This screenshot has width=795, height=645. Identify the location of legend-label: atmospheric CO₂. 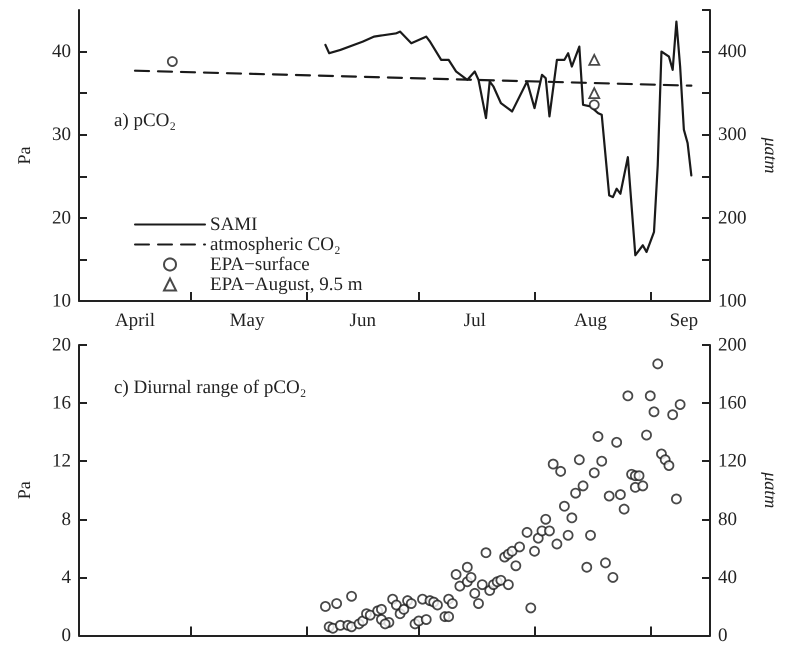
(275, 244).